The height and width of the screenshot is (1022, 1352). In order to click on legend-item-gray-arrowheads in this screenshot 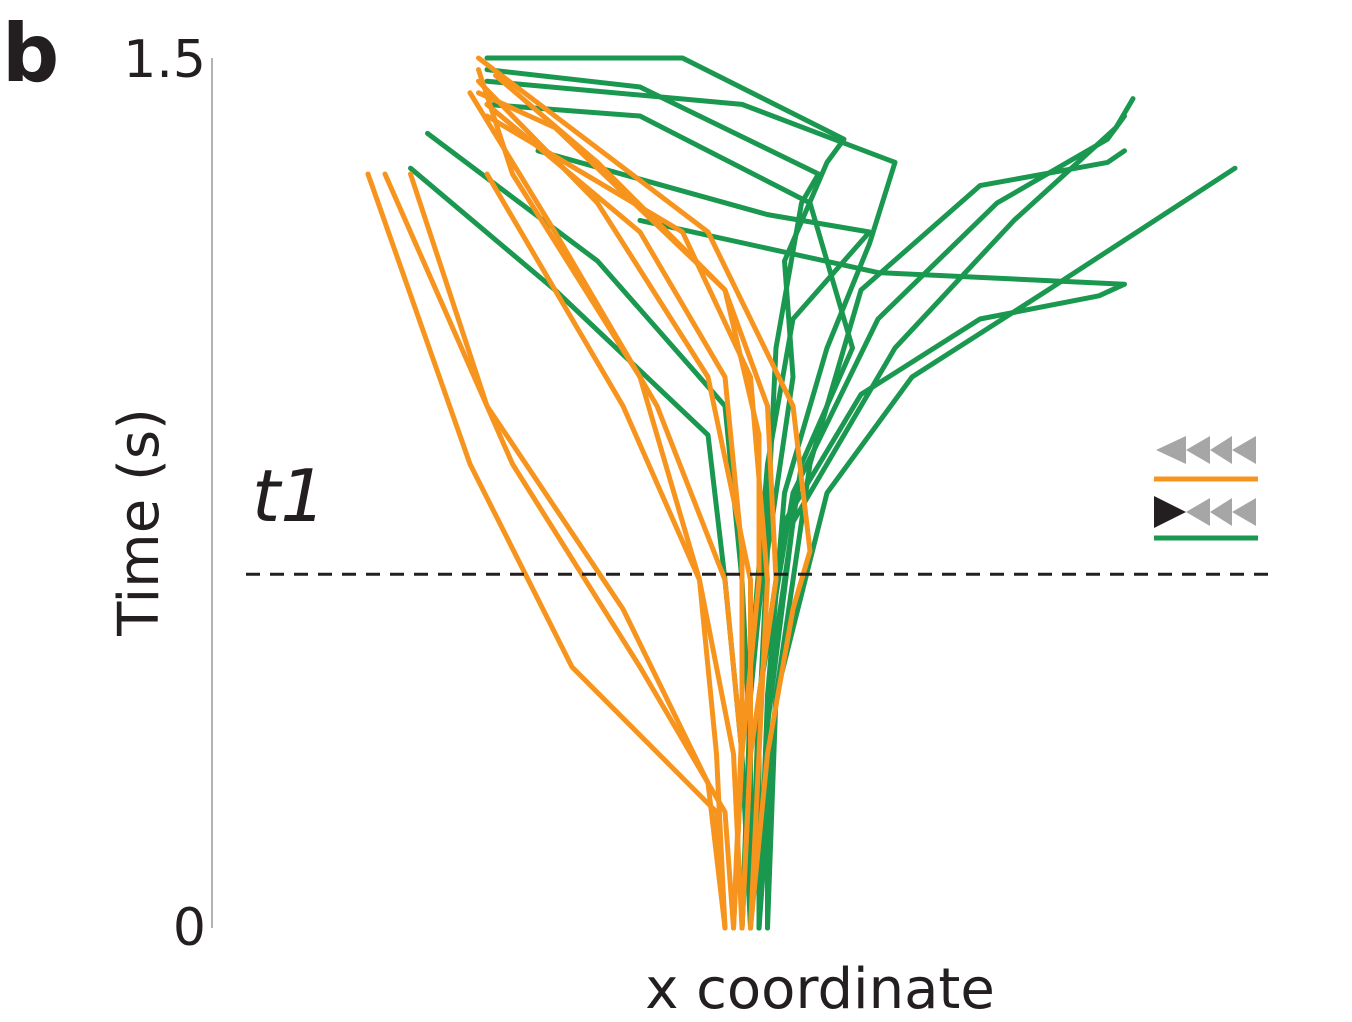, I will do `click(1206, 459)`.